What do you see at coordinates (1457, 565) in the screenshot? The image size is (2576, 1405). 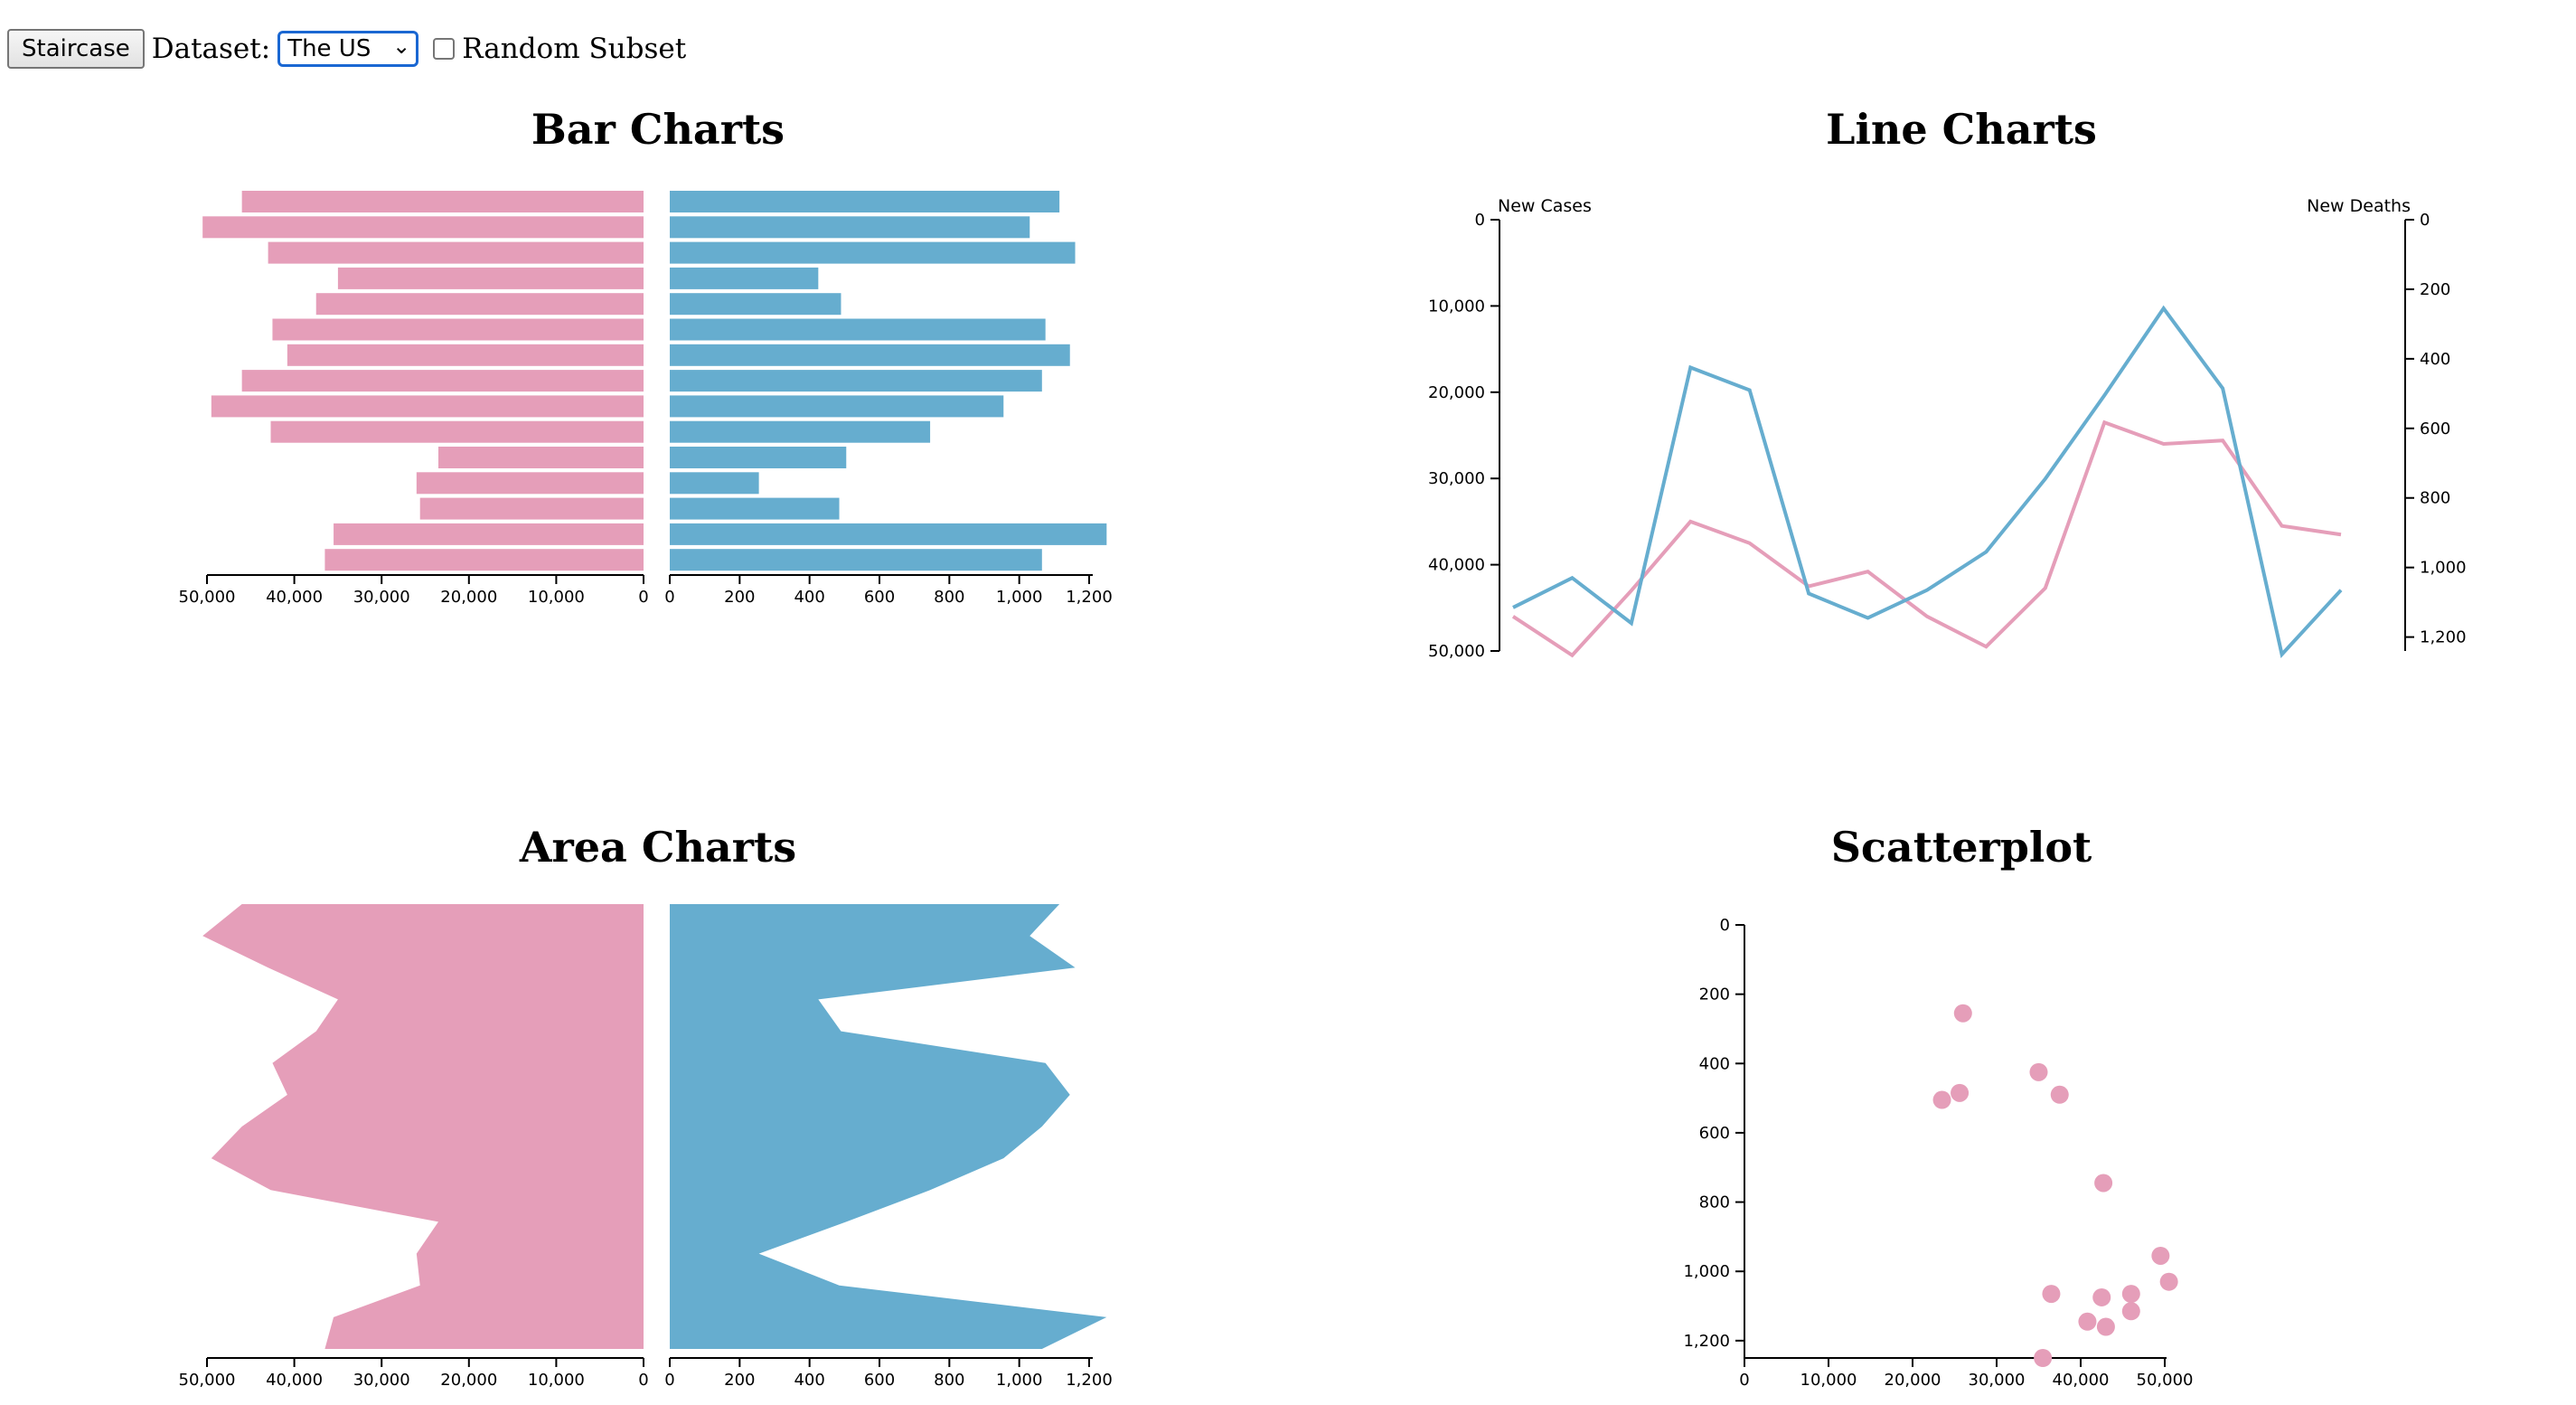 I see `left-y-tick-label: 40,000` at bounding box center [1457, 565].